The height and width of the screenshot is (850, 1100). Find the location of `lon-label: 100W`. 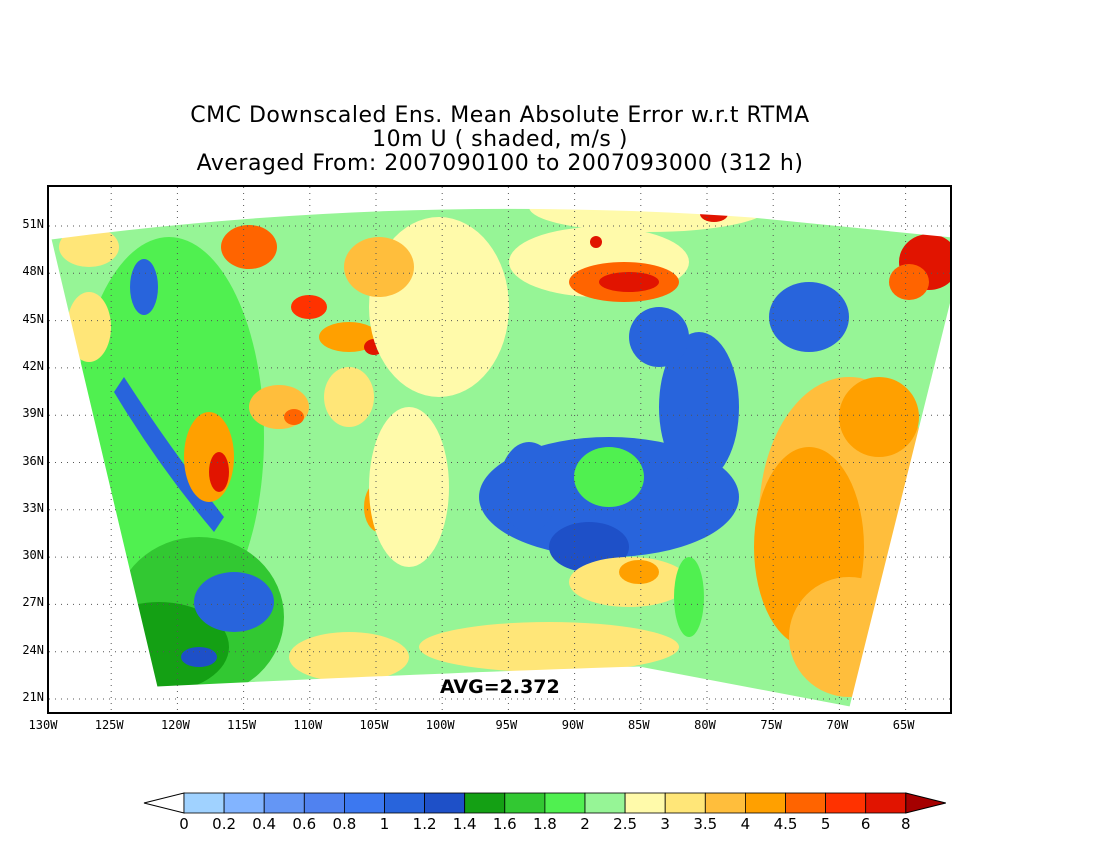

lon-label: 100W is located at coordinates (440, 725).